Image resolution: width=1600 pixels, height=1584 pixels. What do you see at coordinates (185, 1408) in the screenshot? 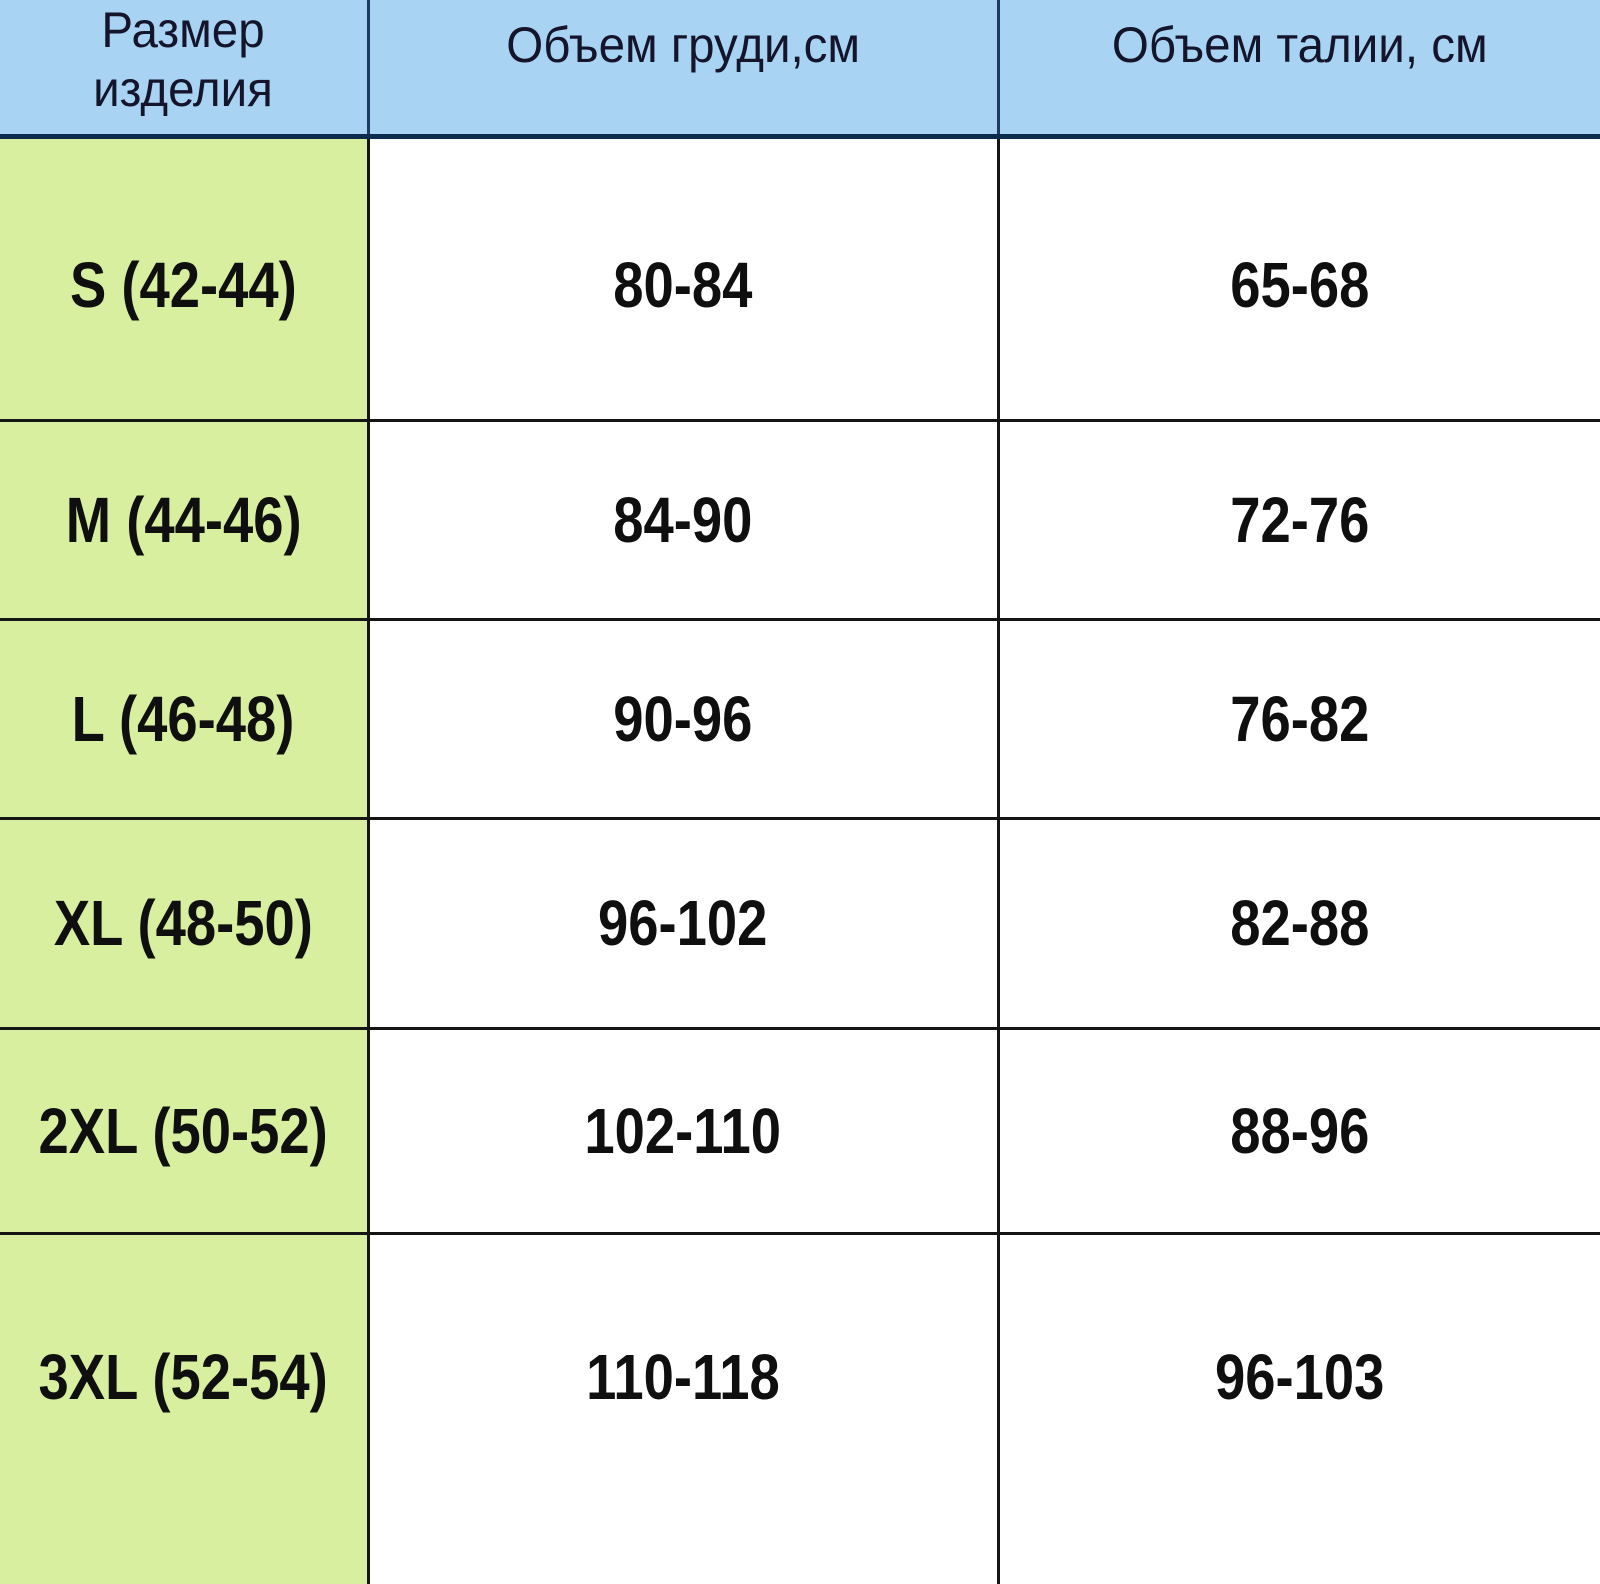
I see `size-cell: 3XL (52-54)` at bounding box center [185, 1408].